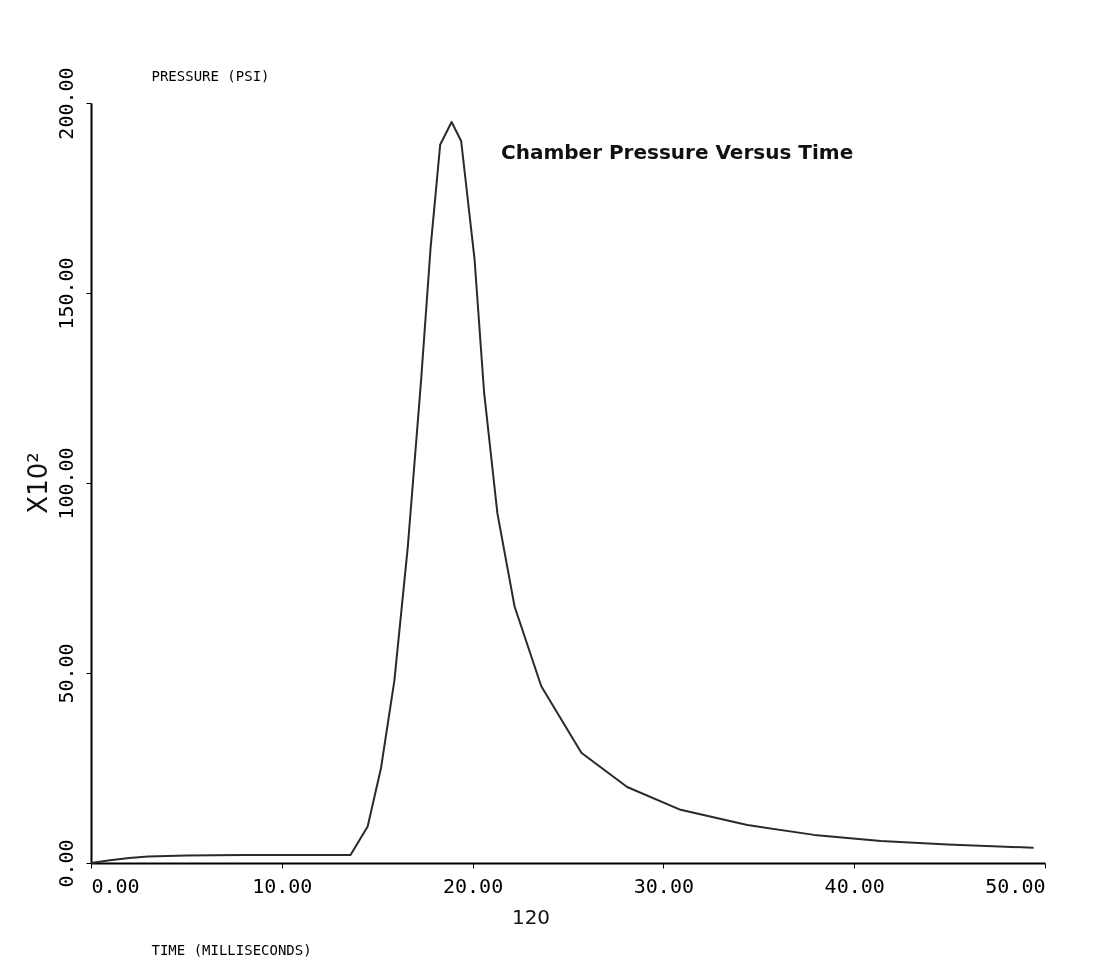 The width and height of the screenshot is (1116, 960). Describe the element at coordinates (65, 103) in the screenshot. I see `y-tick-label: 200.00` at that location.